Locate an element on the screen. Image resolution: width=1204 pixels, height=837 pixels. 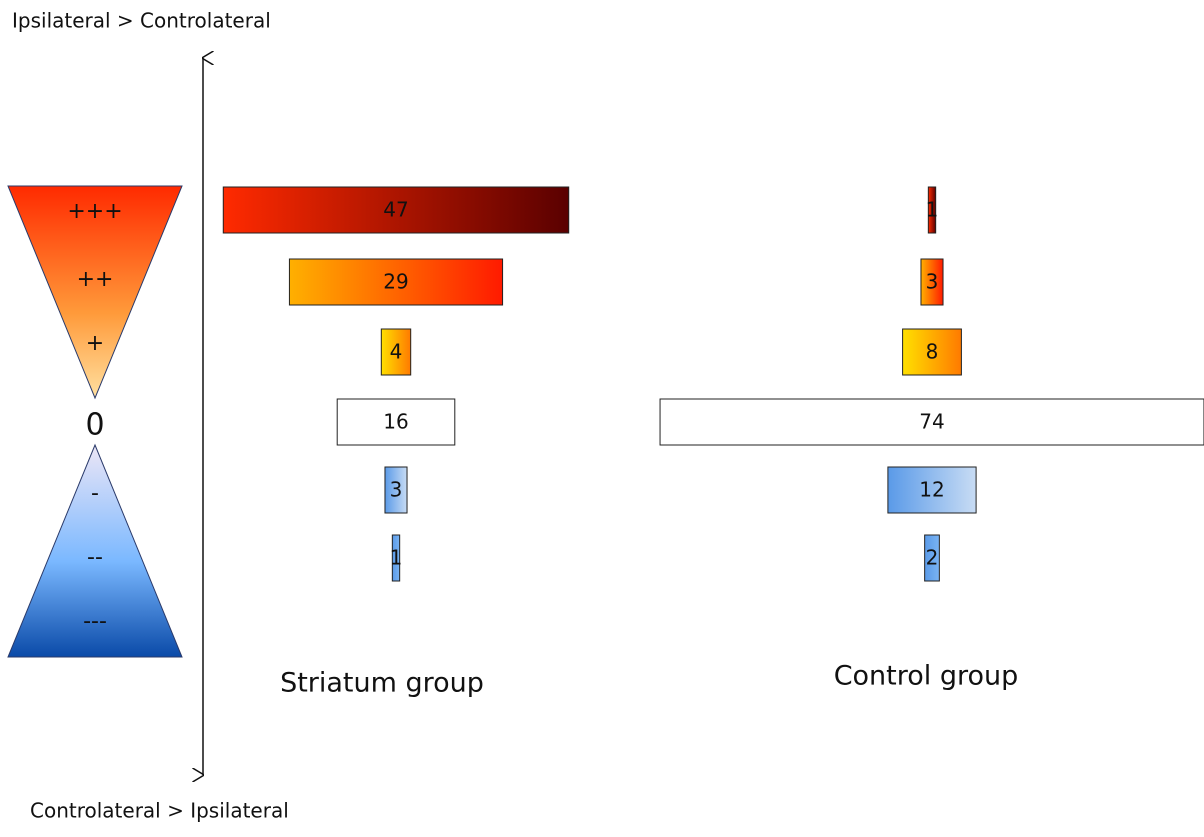
scale-label: 0 is located at coordinates (94, 425).